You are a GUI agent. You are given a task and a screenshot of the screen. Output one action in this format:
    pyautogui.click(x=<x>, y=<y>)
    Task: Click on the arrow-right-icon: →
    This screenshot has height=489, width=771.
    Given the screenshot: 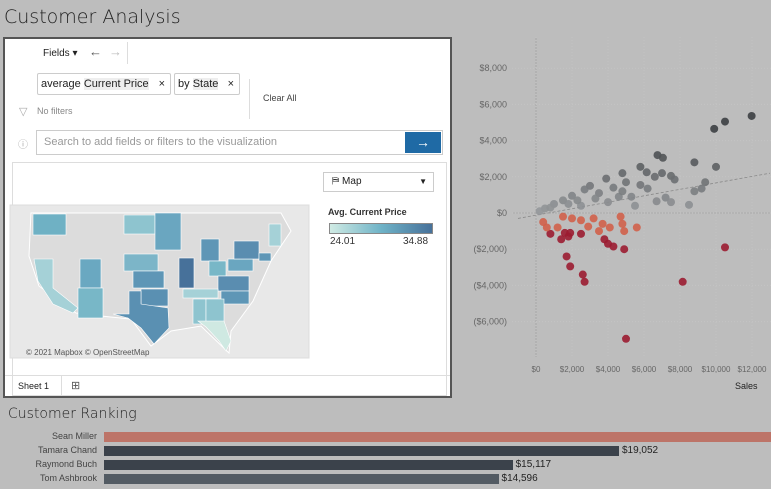 What is the action you would take?
    pyautogui.click(x=115, y=51)
    